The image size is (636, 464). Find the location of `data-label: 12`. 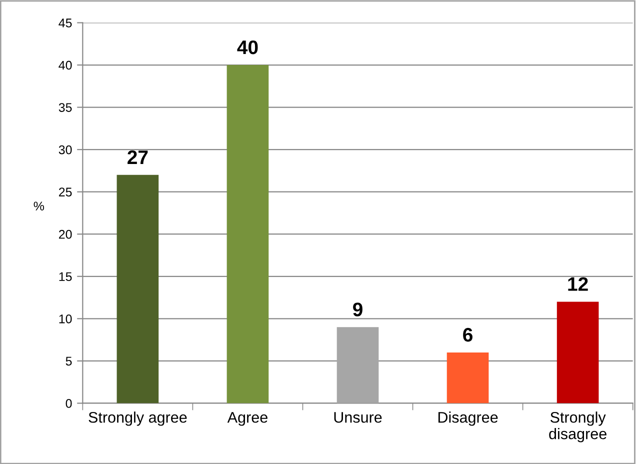

data-label: 12 is located at coordinates (578, 284).